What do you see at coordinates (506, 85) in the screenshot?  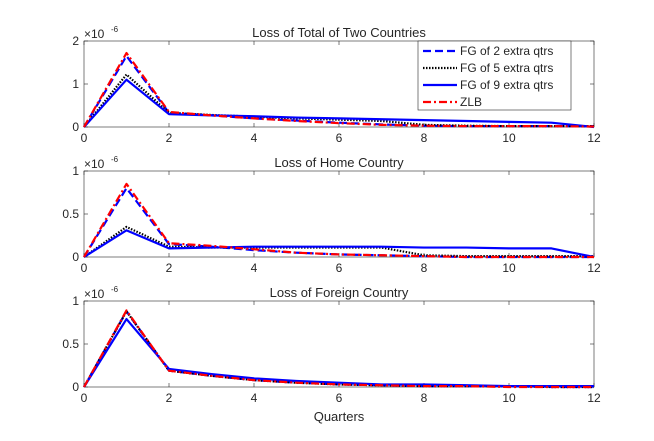 I see `legend-label: FG of 9 extra qtrs` at bounding box center [506, 85].